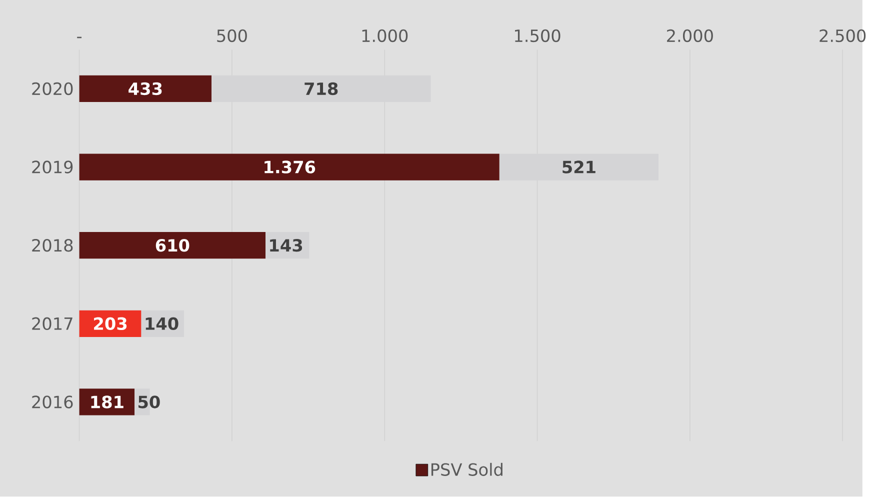 This screenshot has height=497, width=870. I want to click on data-label: 521, so click(579, 167).